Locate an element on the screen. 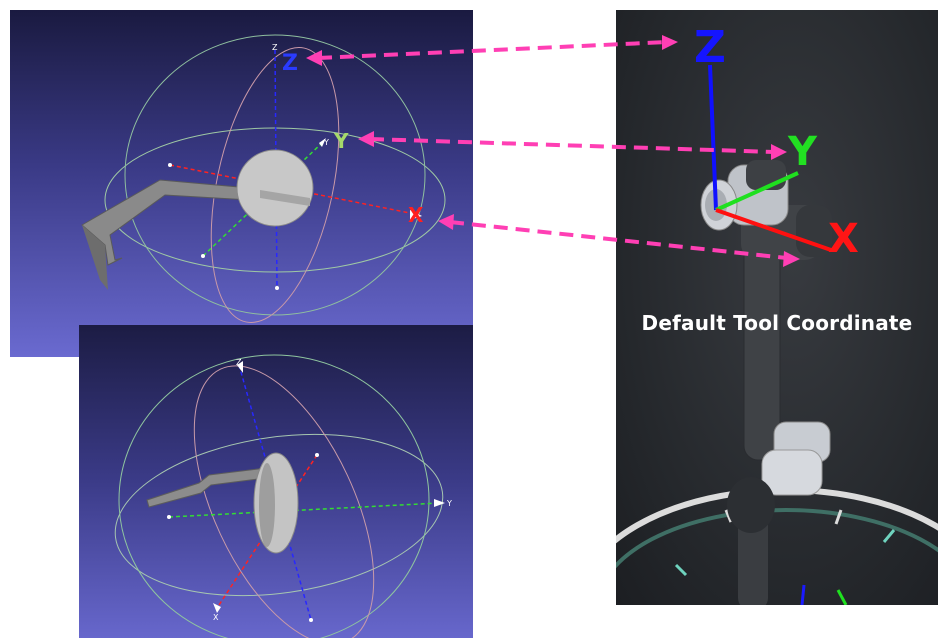  gizmo-ring-red is located at coordinates (284, 501).